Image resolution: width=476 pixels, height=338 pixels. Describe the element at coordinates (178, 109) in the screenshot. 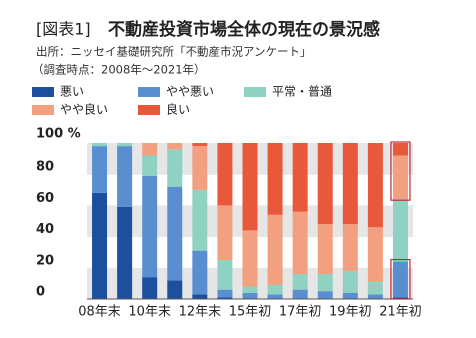

I see `legend-label: 良い` at that location.